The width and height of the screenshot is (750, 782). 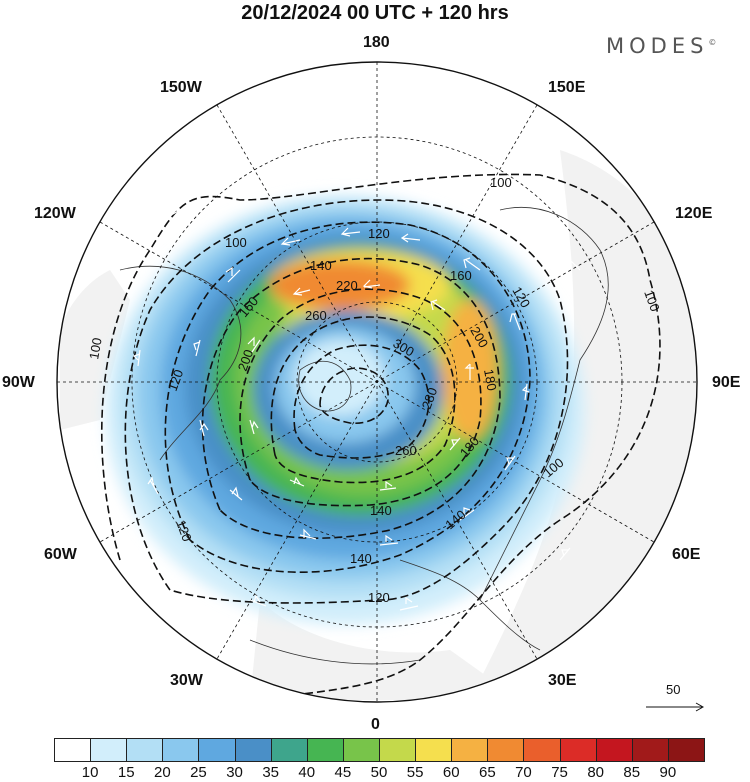 I want to click on wind-reference-vector: 50, so click(x=676, y=702).